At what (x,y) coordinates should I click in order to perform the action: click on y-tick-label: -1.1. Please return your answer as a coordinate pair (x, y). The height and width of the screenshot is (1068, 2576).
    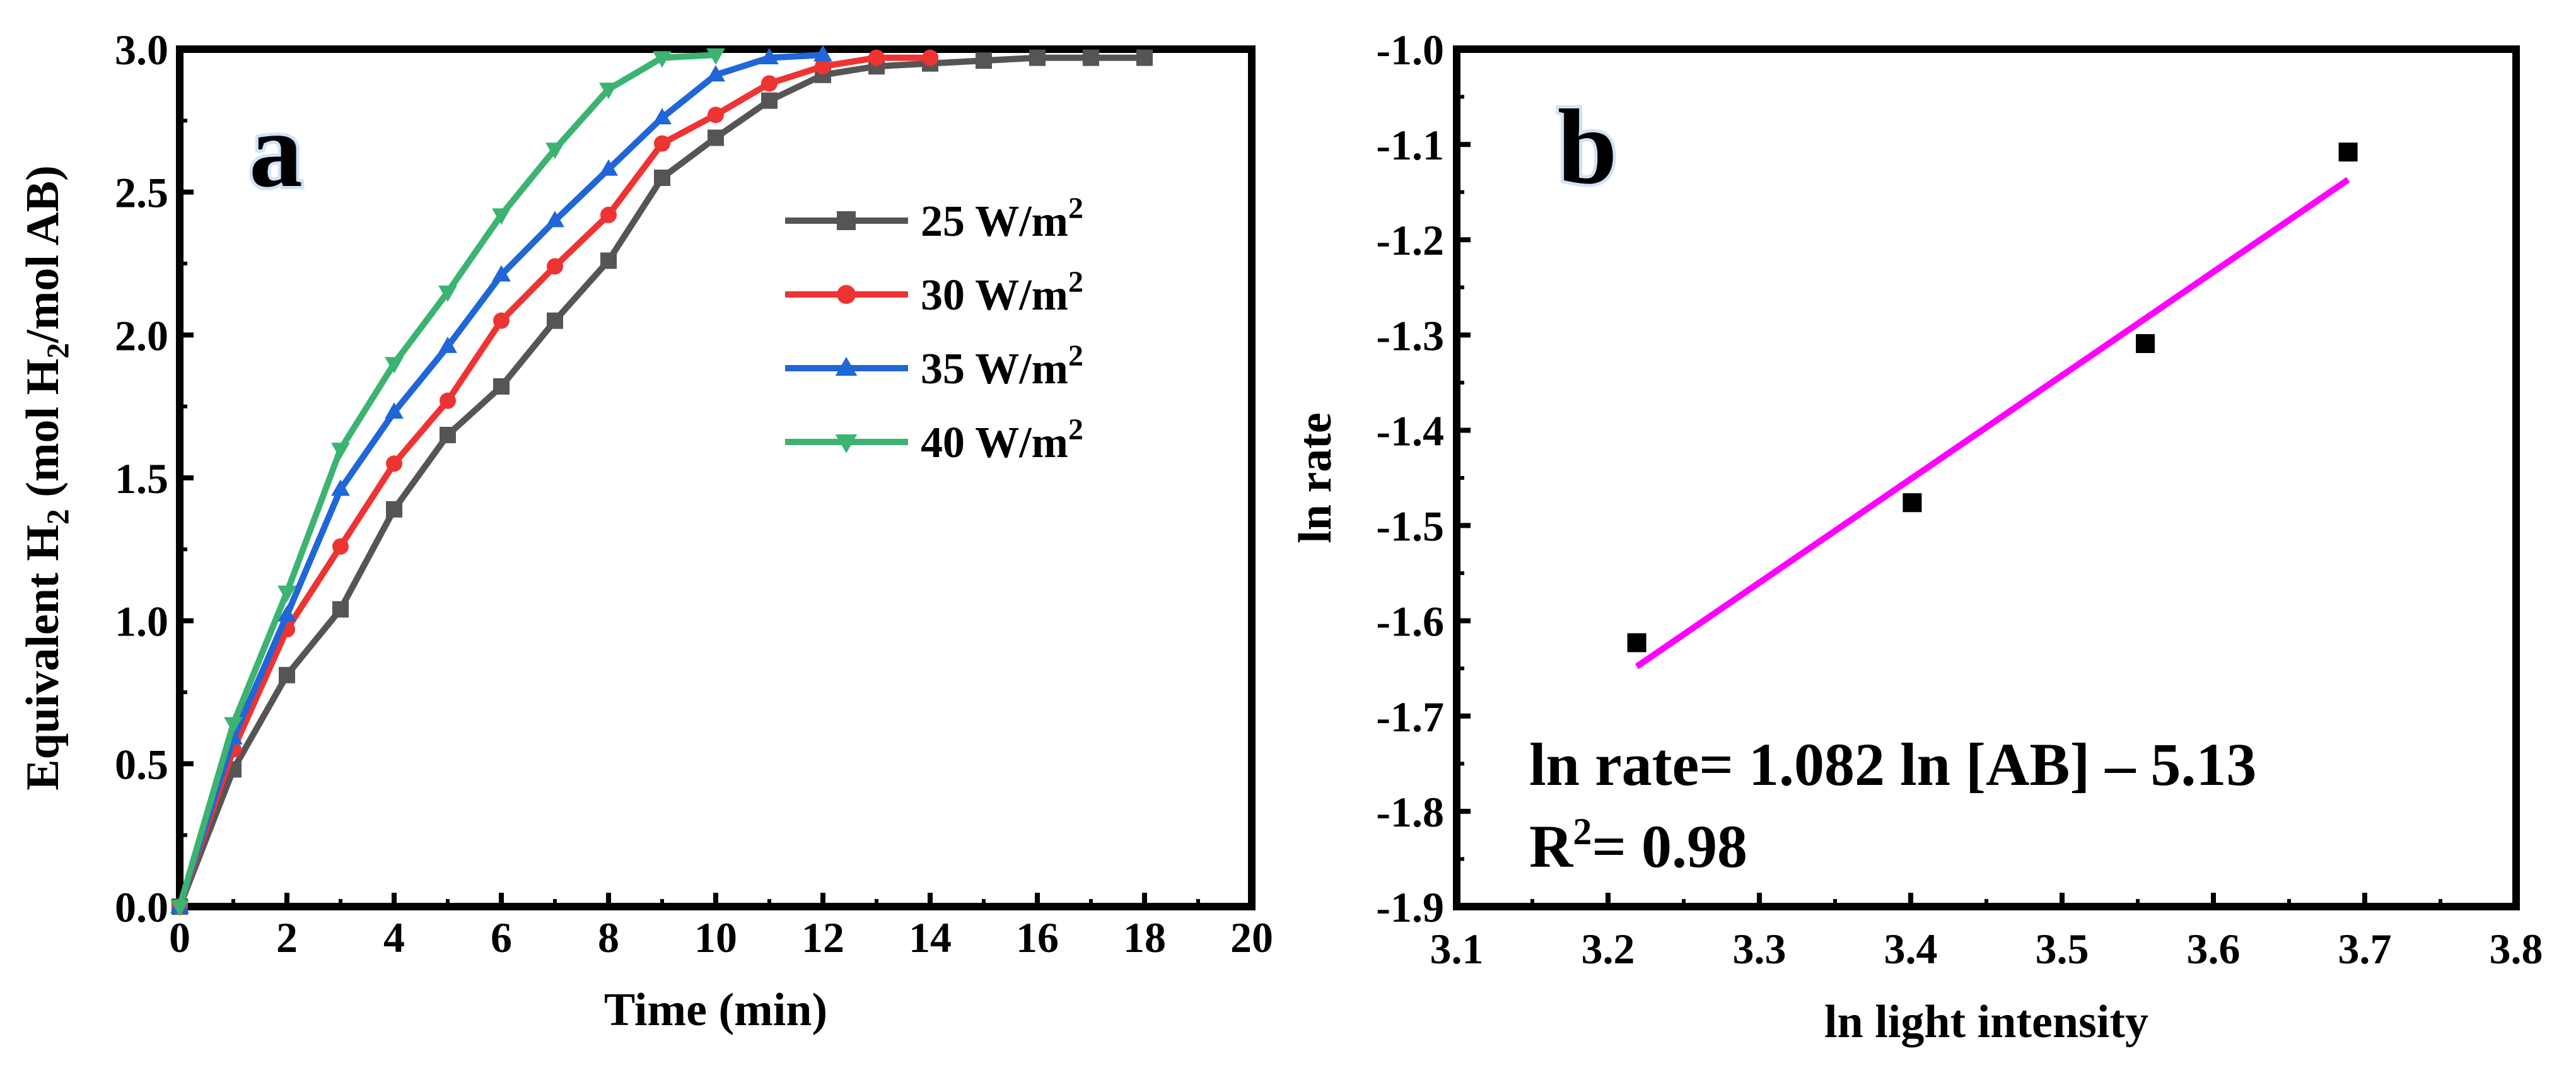
    Looking at the image, I should click on (1410, 145).